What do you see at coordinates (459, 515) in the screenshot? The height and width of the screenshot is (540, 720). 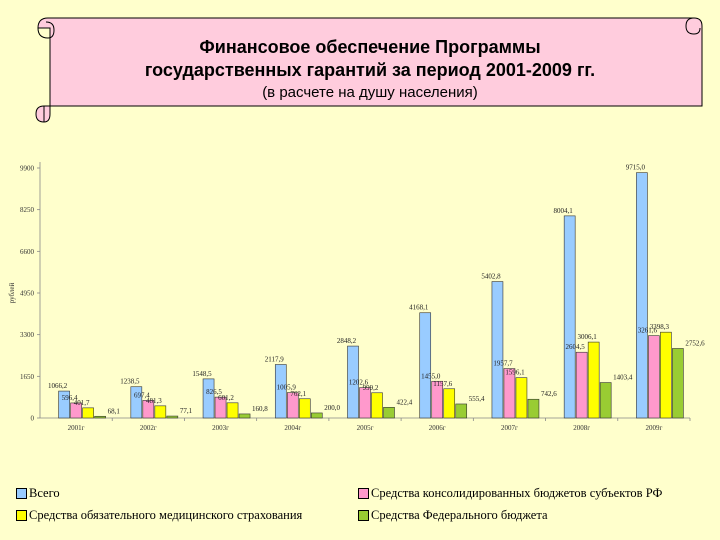 I see `legend-label-federal: Средства Федерального бюджета` at bounding box center [459, 515].